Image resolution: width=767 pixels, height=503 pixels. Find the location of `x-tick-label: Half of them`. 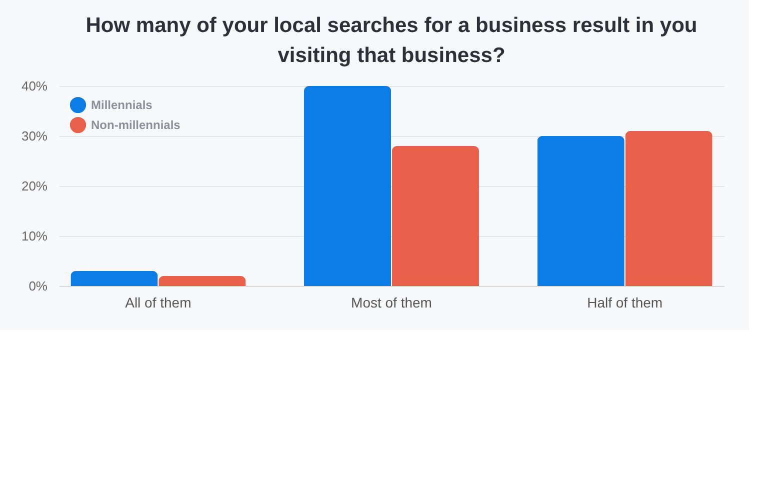

x-tick-label: Half of them is located at coordinates (625, 302).